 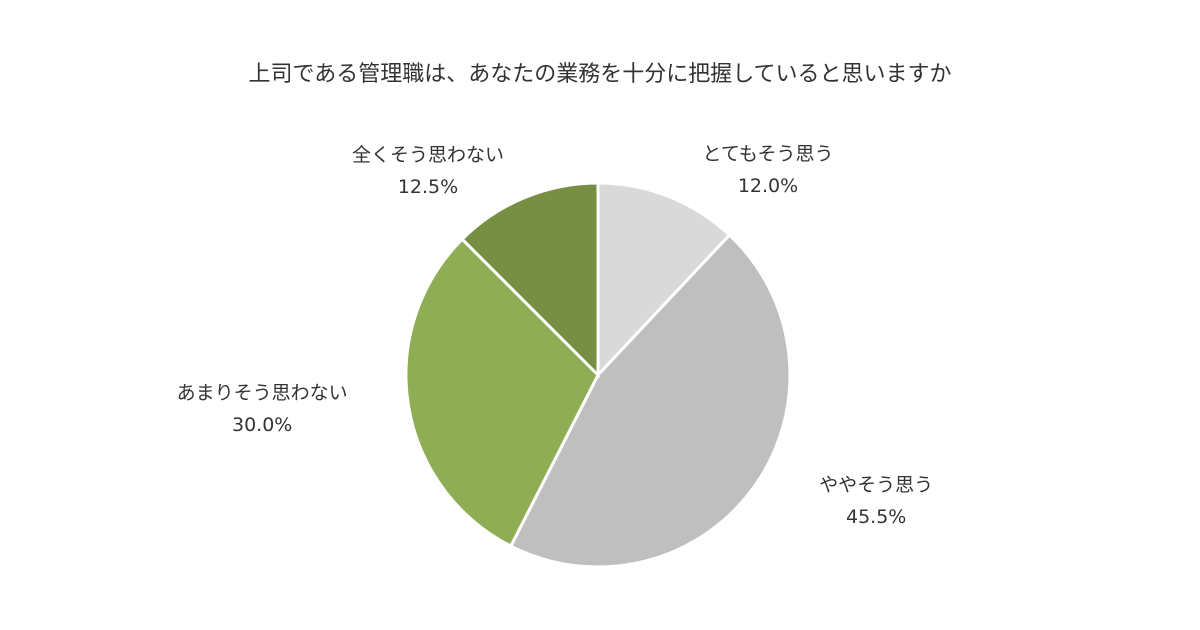 I want to click on slice-value: 12.0%, so click(x=768, y=186).